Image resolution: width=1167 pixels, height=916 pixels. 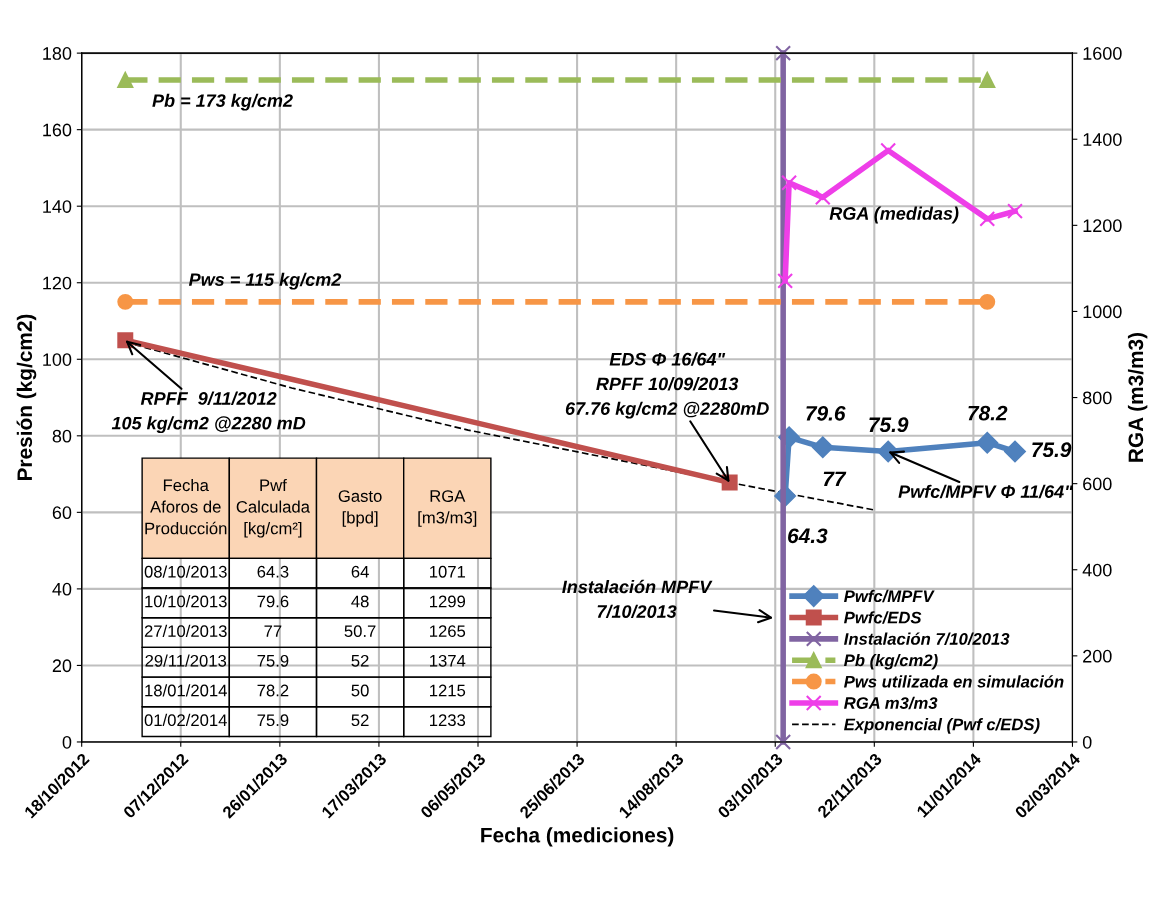 What do you see at coordinates (927, 639) in the screenshot?
I see `legend-label: Instalación 7/10/2013` at bounding box center [927, 639].